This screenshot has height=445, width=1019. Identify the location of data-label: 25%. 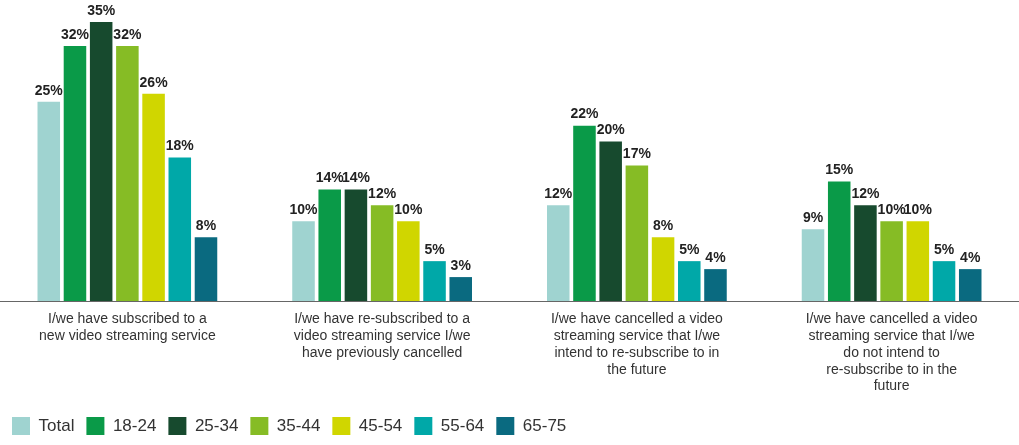
(49, 89).